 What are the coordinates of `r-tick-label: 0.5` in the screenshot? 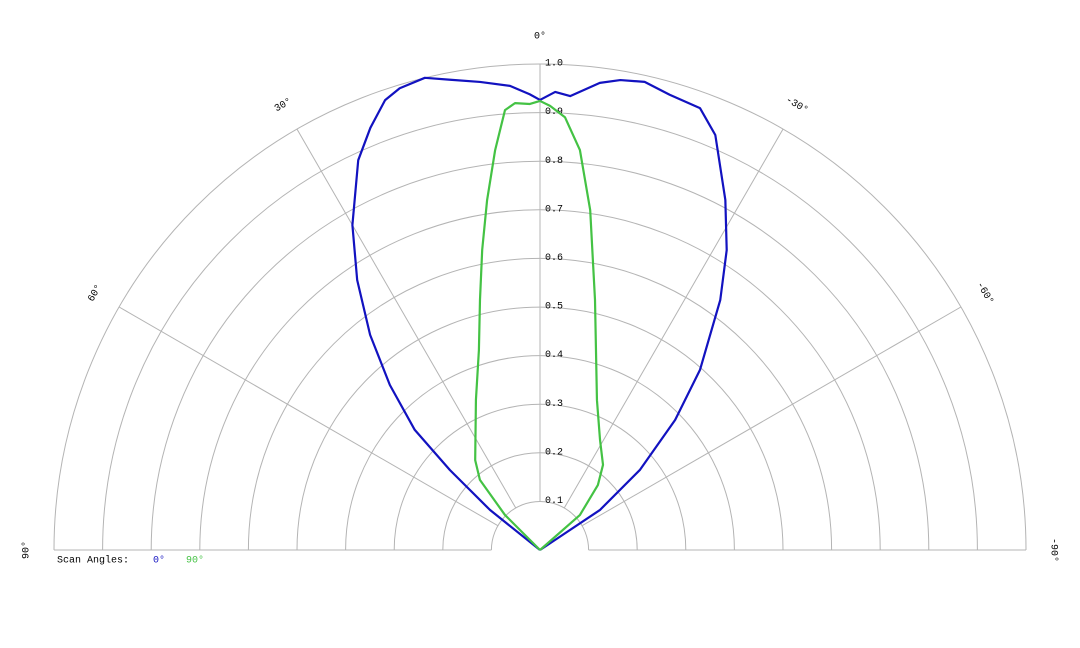 It's located at (554, 307).